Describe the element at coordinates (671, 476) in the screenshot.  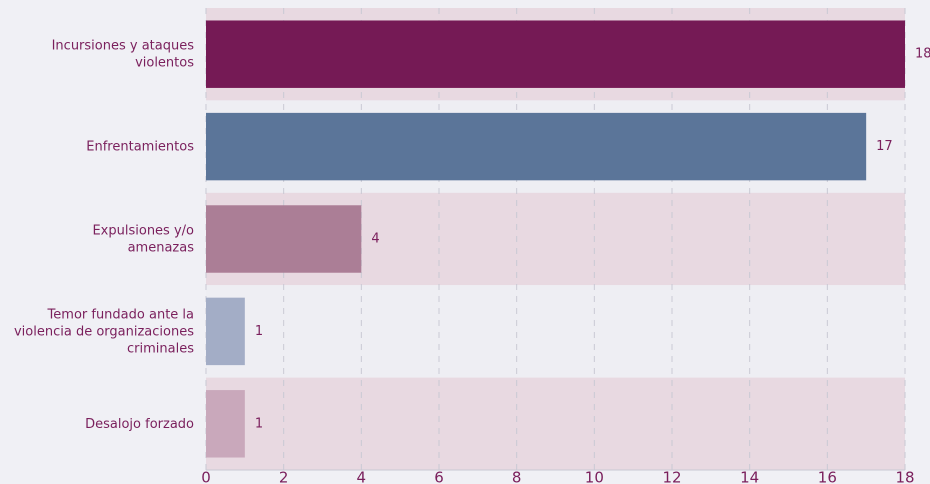
I see `x-tick-label: 12` at that location.